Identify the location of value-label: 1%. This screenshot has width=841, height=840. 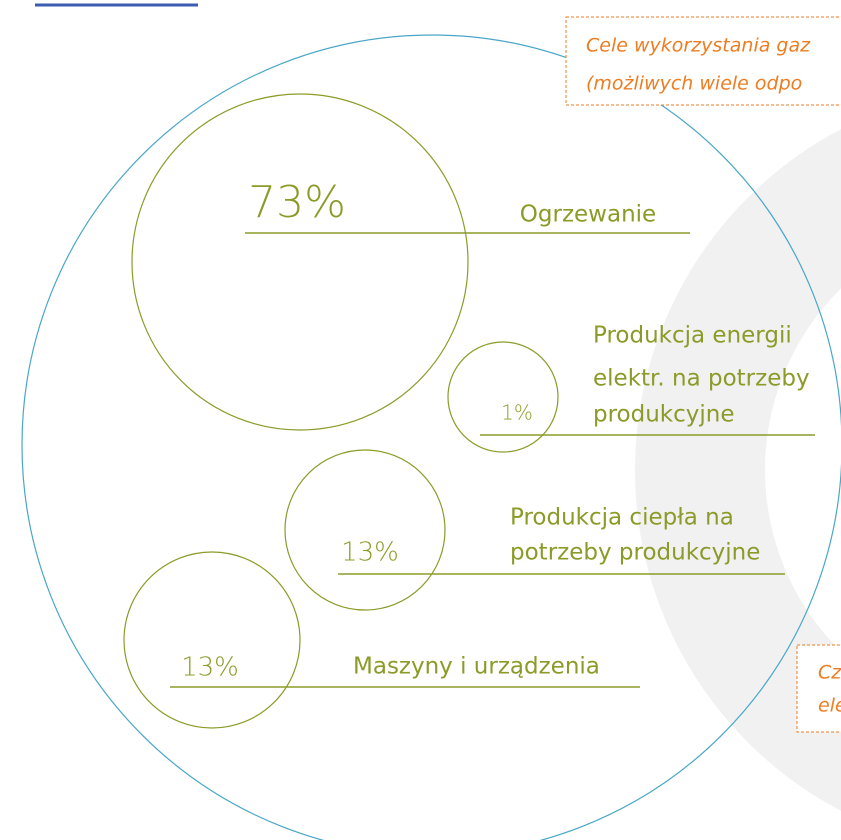
(517, 413).